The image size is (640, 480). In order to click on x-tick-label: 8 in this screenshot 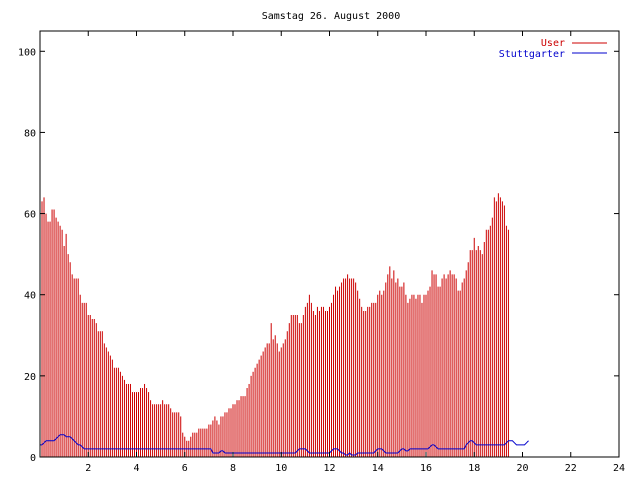, I will do `click(233, 468)`.